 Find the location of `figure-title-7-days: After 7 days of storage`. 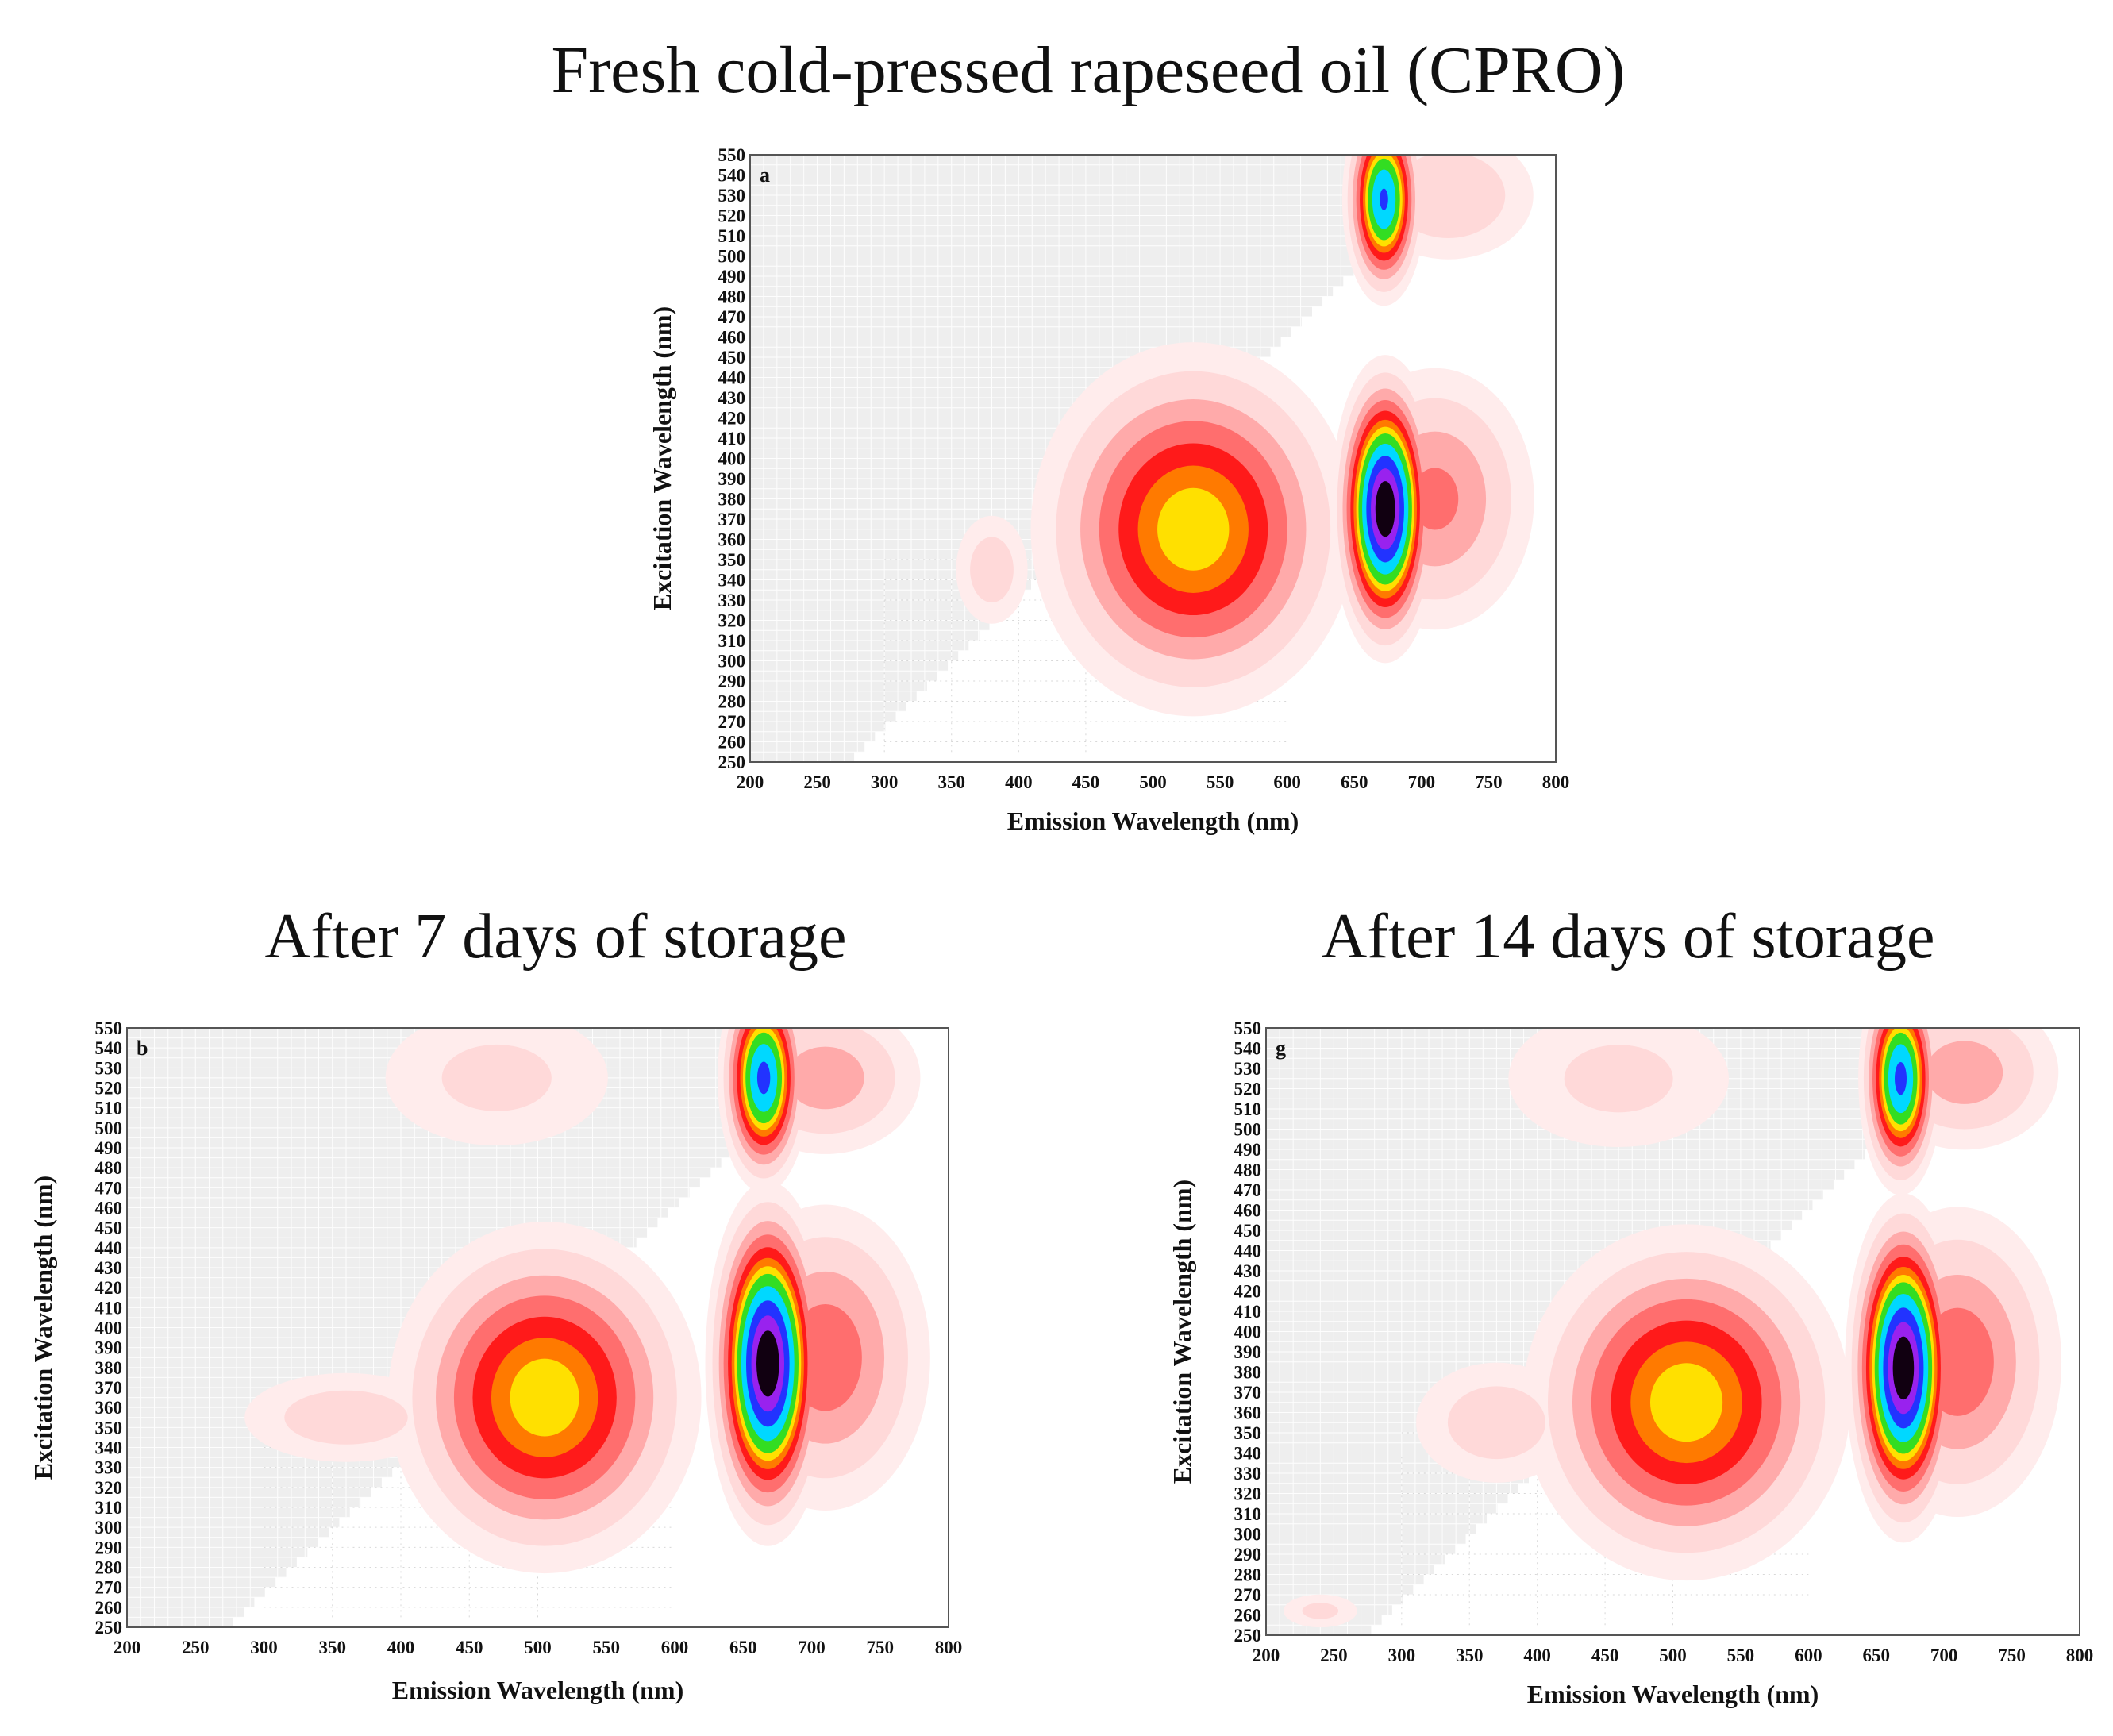

figure-title-7-days: After 7 days of storage is located at coordinates (555, 937).